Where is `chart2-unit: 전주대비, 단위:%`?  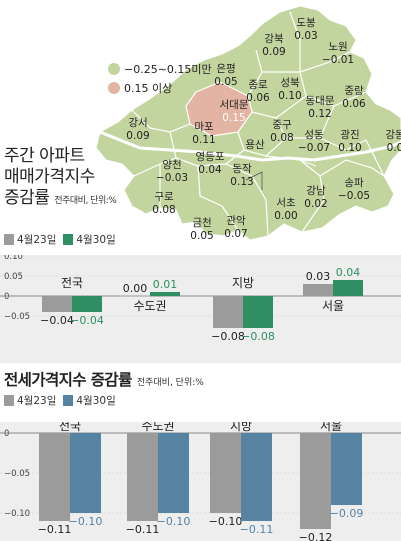 chart2-unit: 전주대비, 단위:% is located at coordinates (170, 383).